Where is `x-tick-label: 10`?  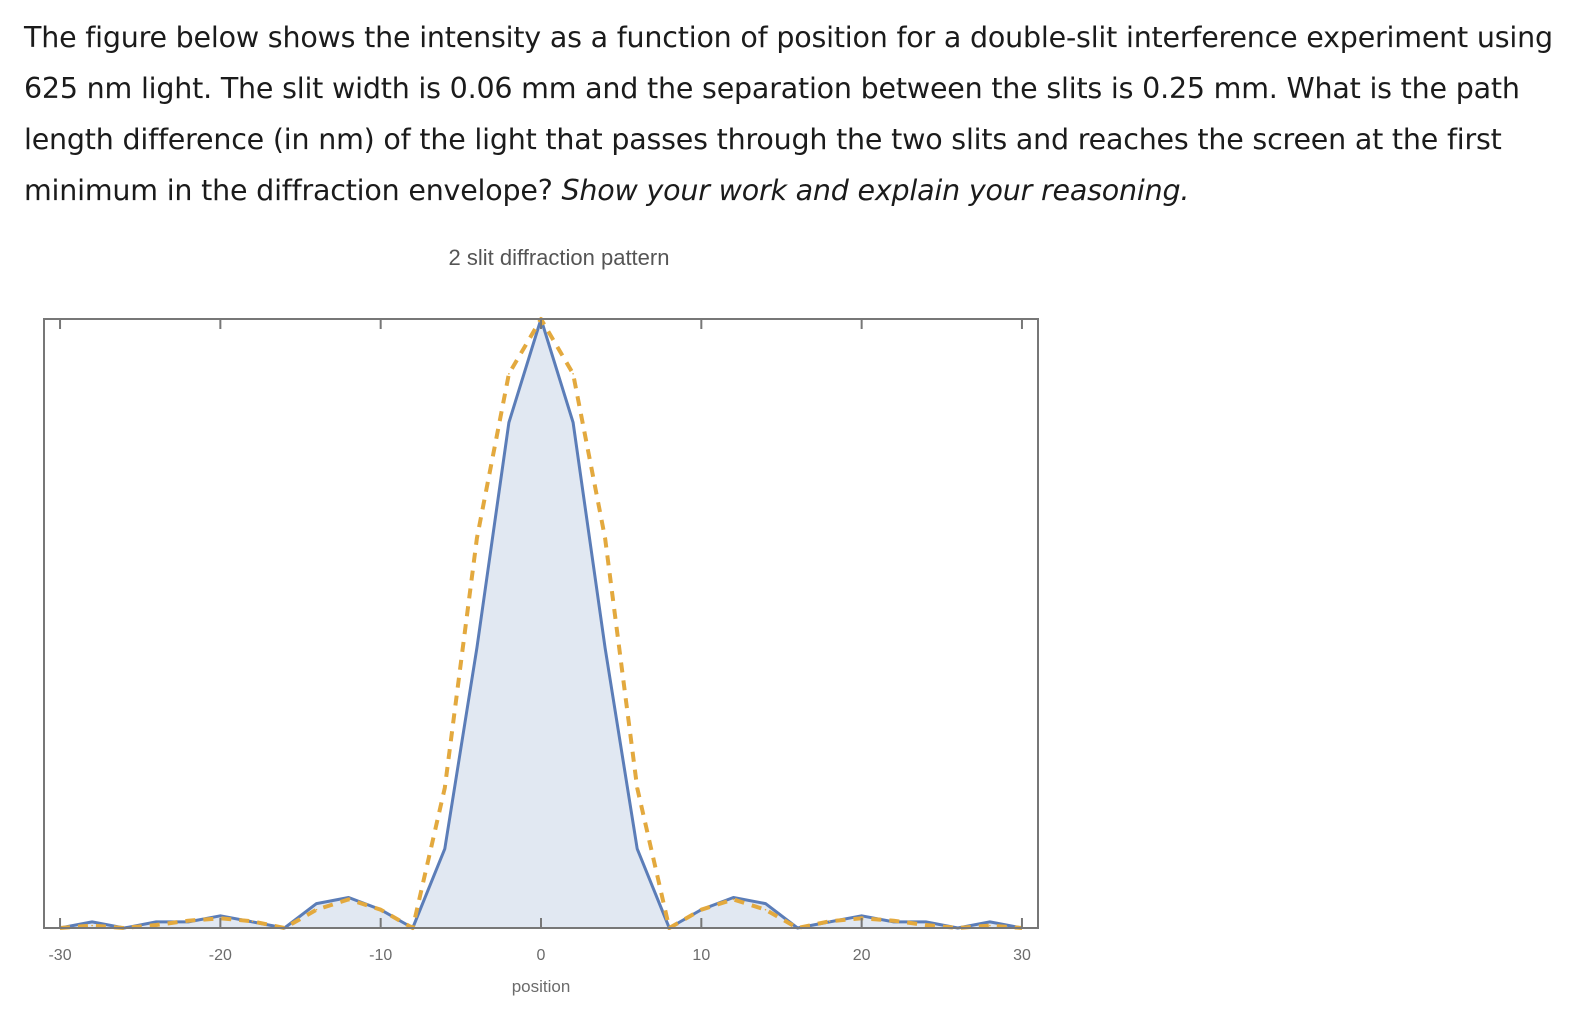
x-tick-label: 10 is located at coordinates (701, 955).